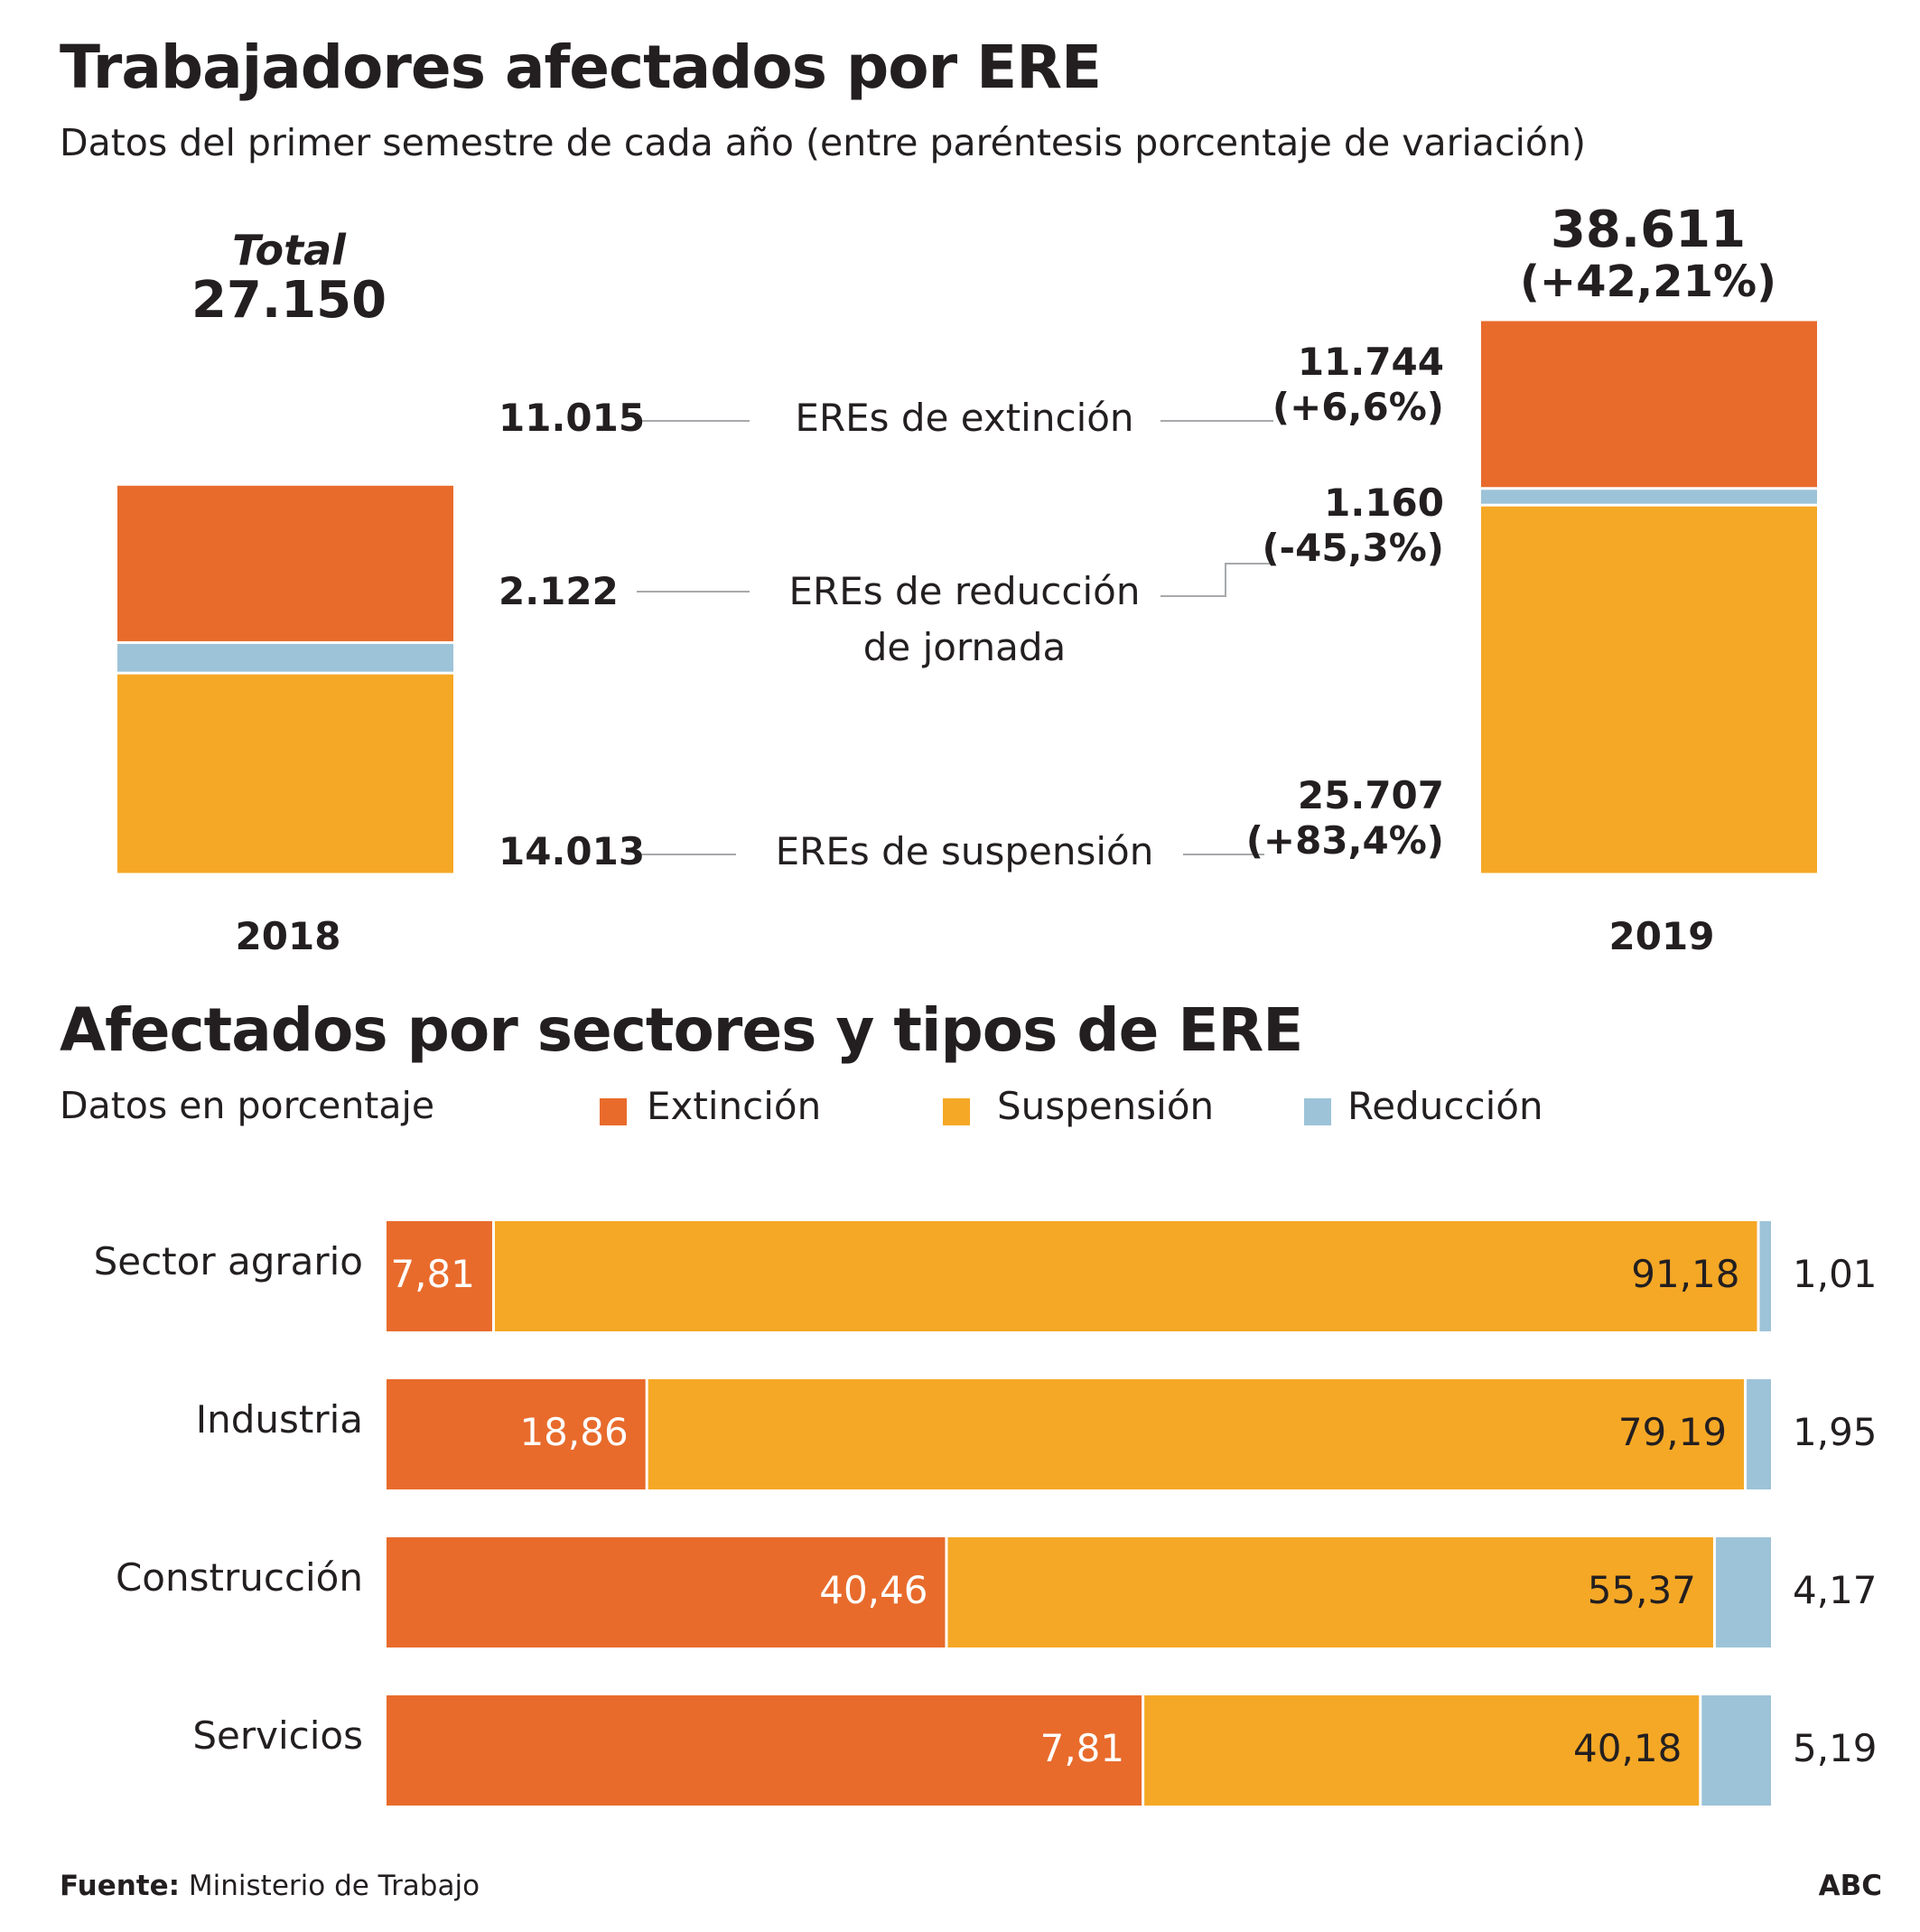 This screenshot has width=1920, height=1932. I want to click on value-label-servicios-reduccion: 5,19, so click(1835, 1748).